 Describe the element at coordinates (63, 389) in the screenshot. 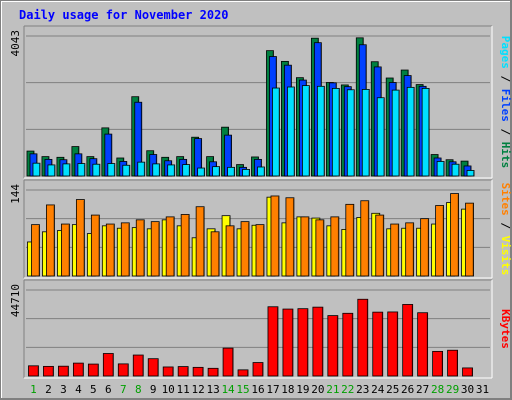

I see `x-tick-day-3: 3` at that location.